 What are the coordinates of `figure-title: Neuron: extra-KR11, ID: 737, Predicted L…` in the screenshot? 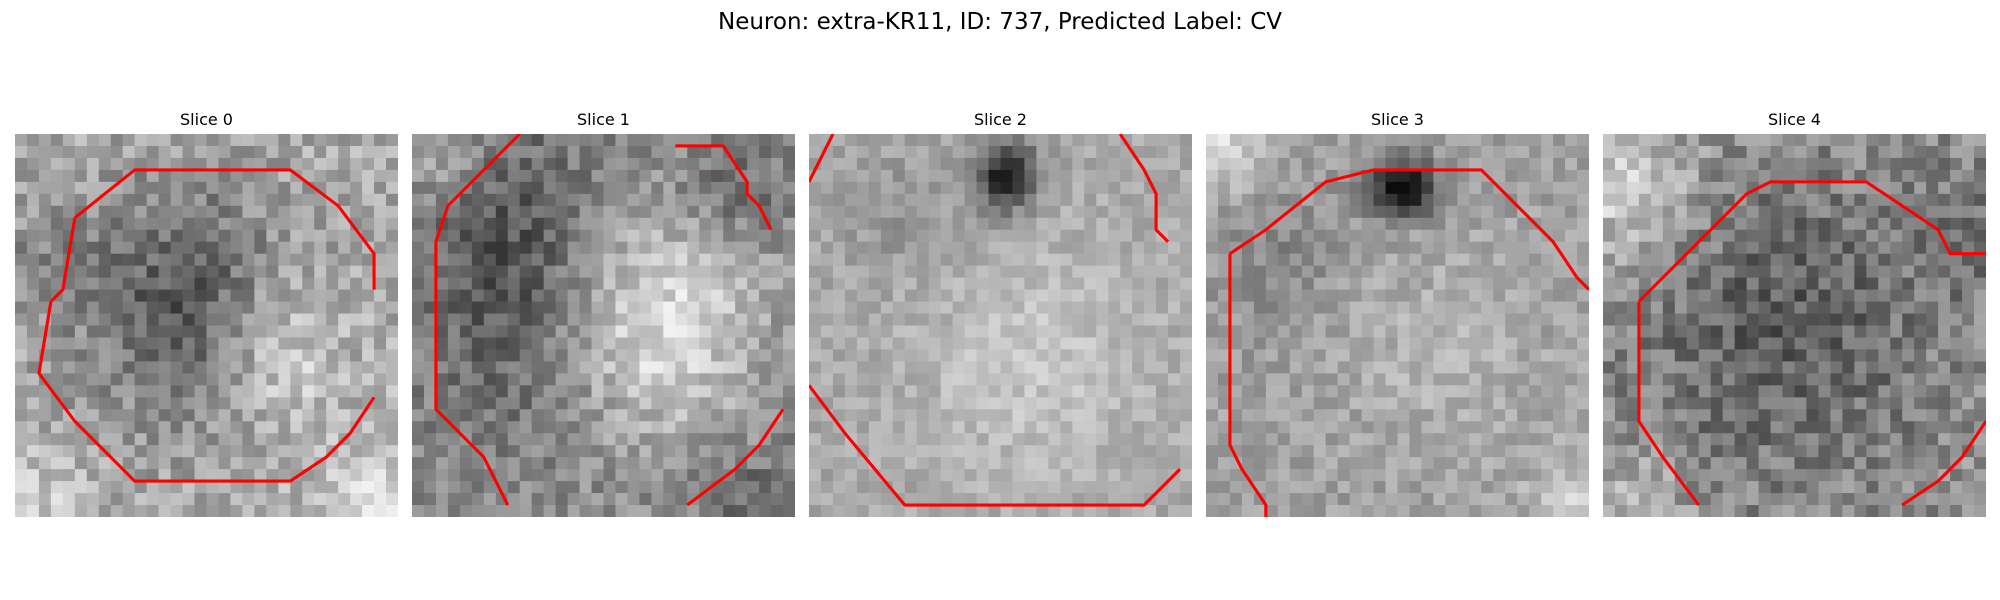 It's located at (1000, 22).